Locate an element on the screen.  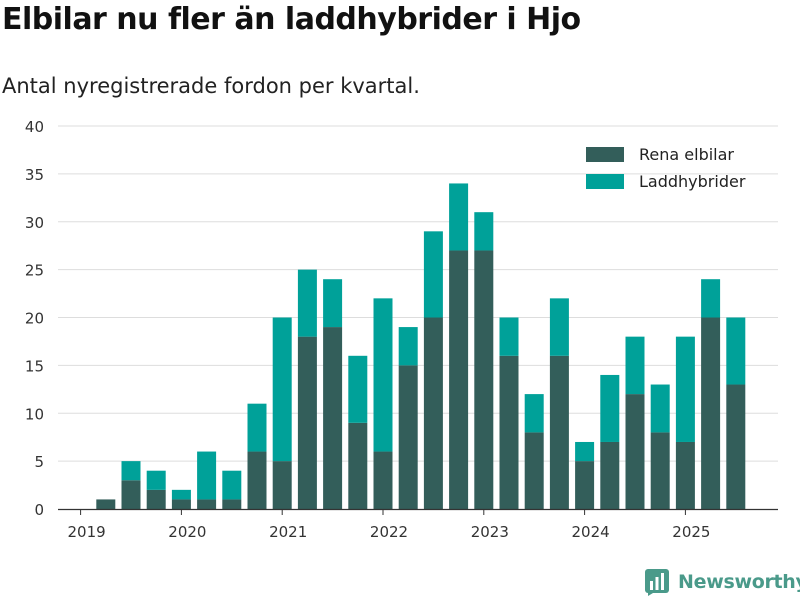
y-tick-label: 40 is located at coordinates (34, 127).